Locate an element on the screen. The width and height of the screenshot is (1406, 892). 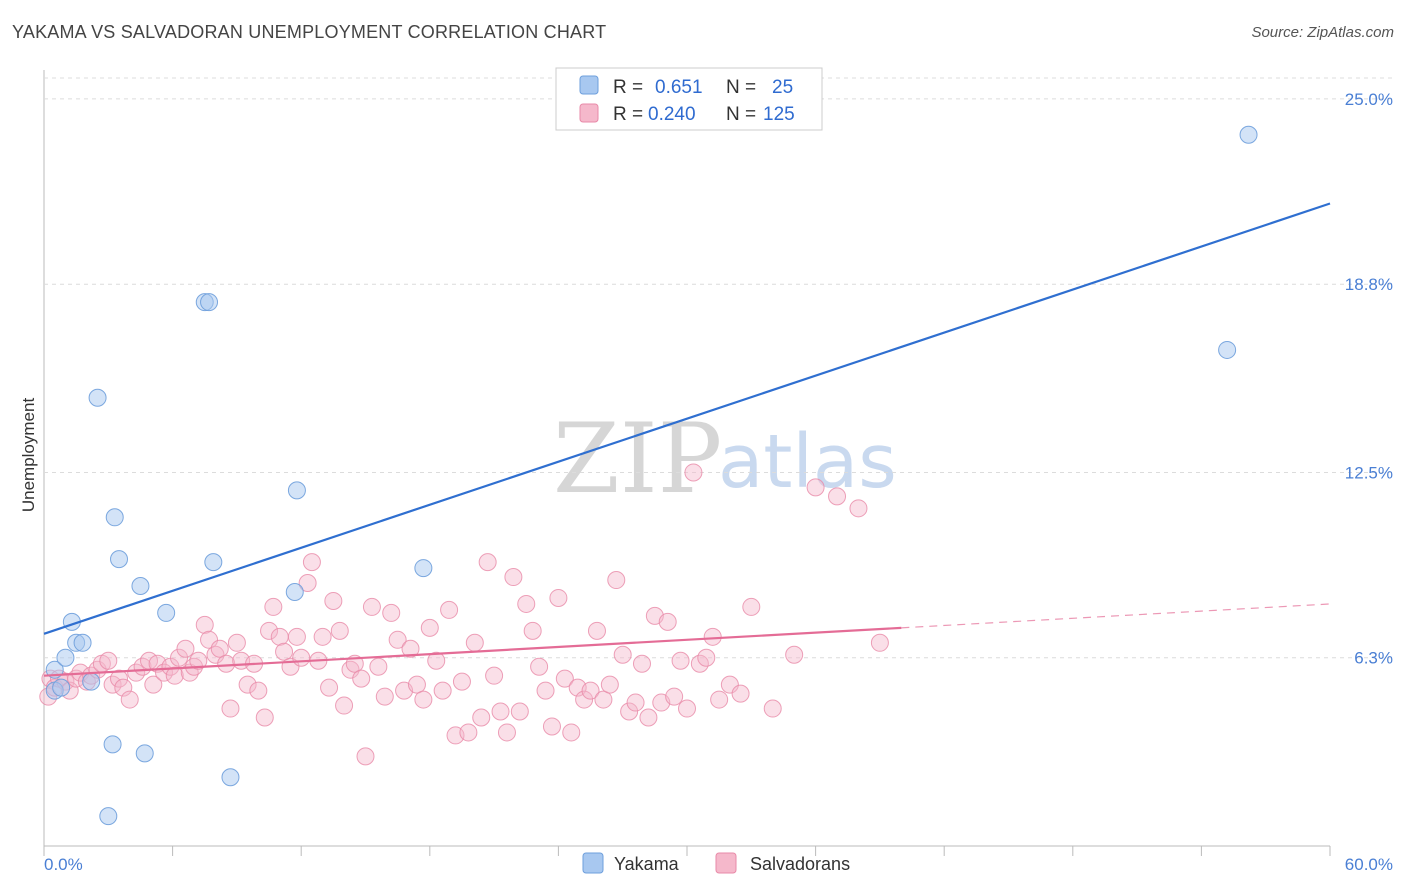
y-axis-label: Unemployment is located at coordinates (28, 455).